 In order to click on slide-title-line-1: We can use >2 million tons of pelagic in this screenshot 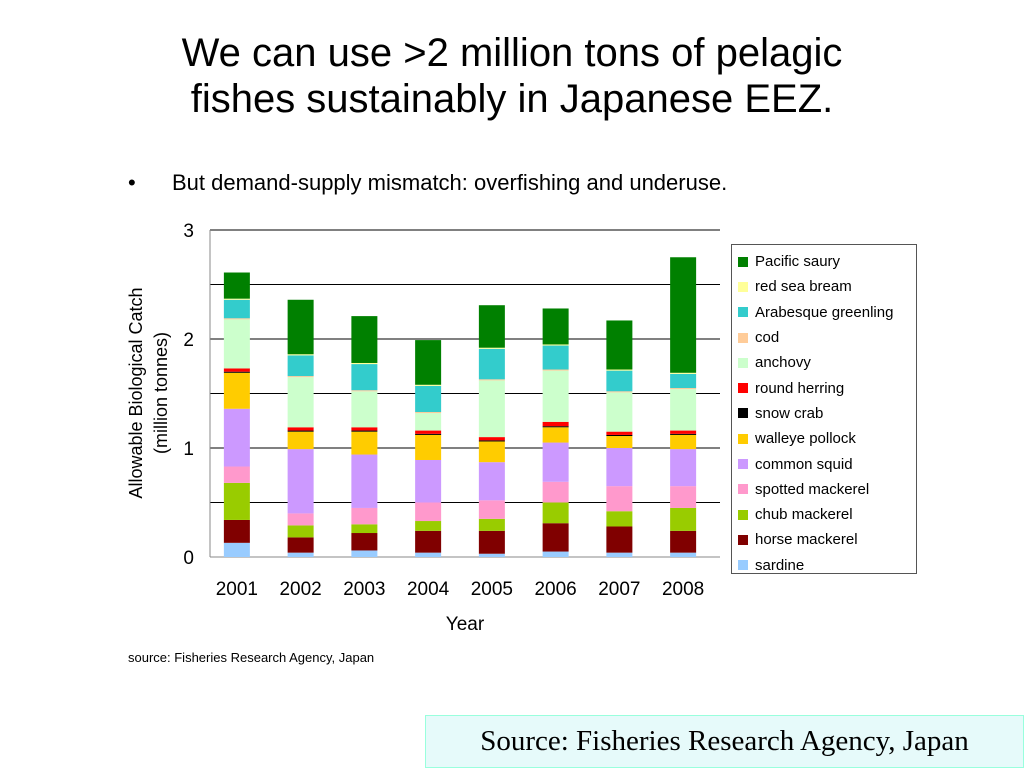, I will do `click(512, 53)`.